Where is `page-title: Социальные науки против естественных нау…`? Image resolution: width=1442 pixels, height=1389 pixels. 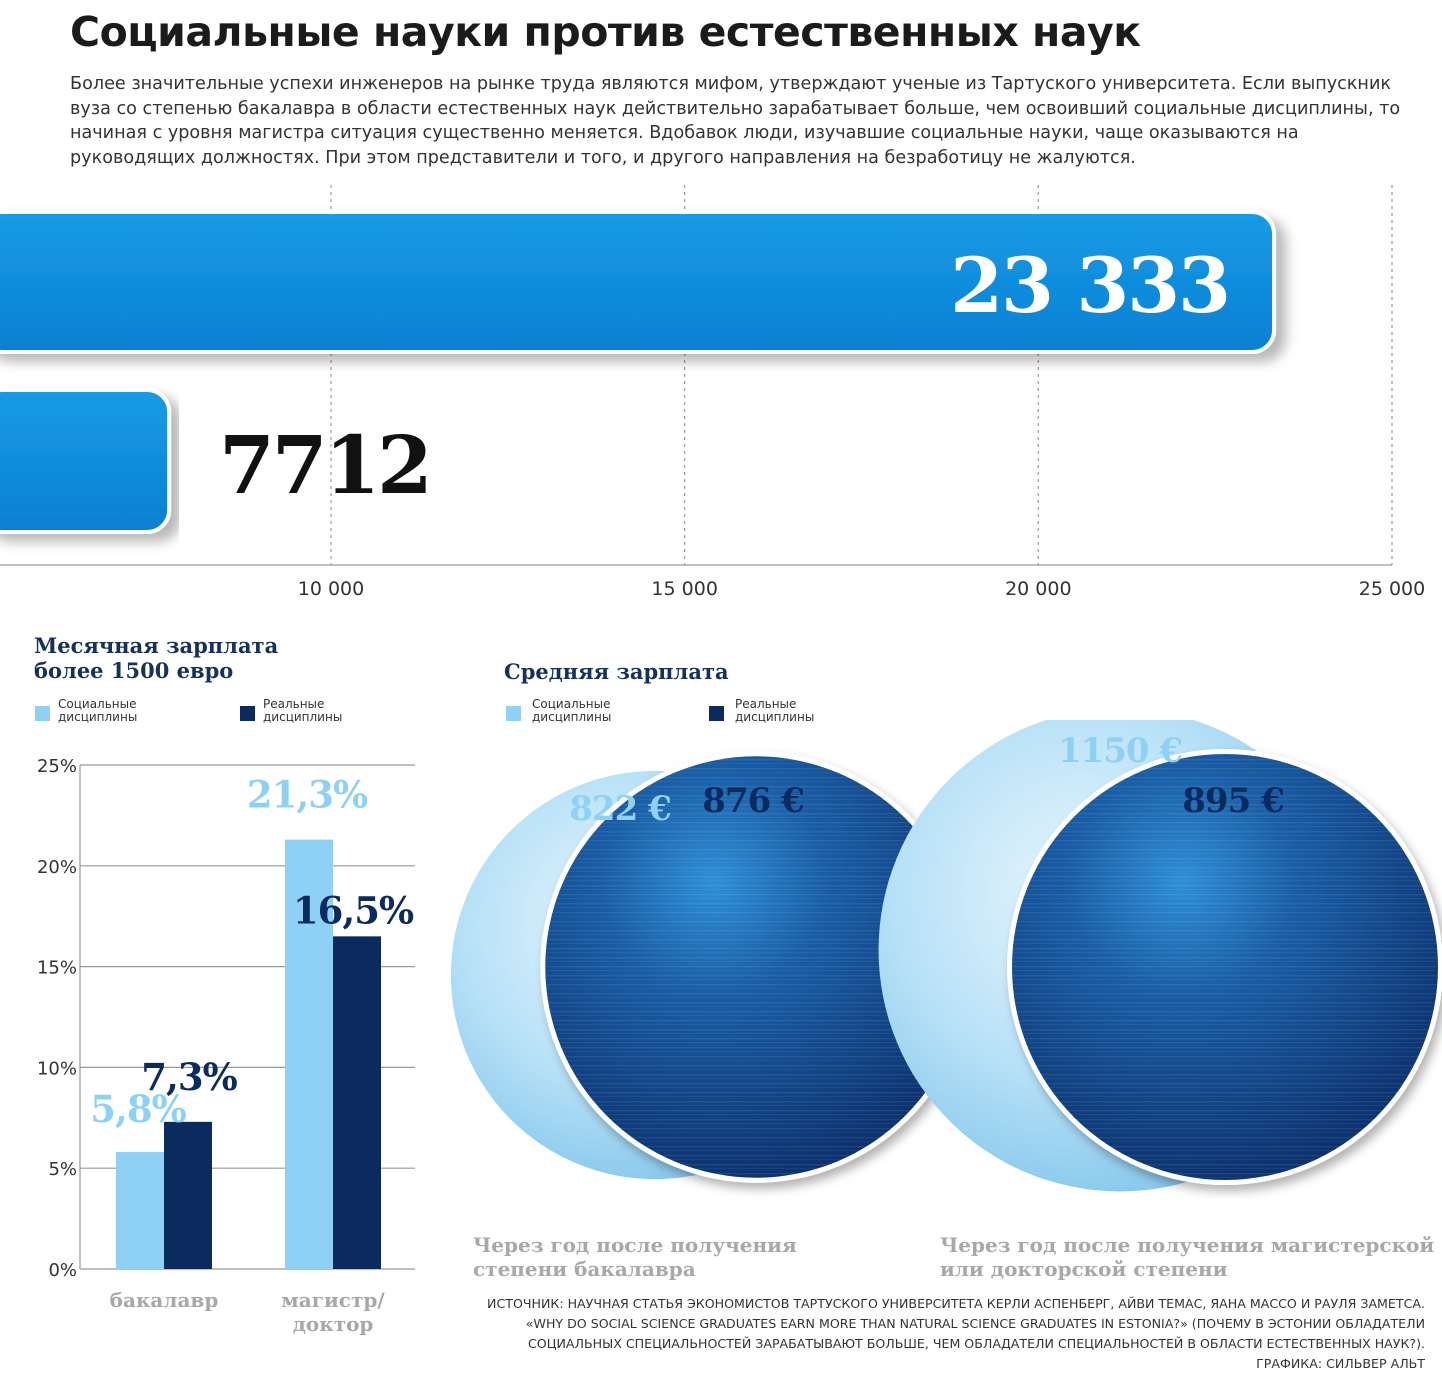 page-title: Социальные науки против естественных нау… is located at coordinates (605, 32).